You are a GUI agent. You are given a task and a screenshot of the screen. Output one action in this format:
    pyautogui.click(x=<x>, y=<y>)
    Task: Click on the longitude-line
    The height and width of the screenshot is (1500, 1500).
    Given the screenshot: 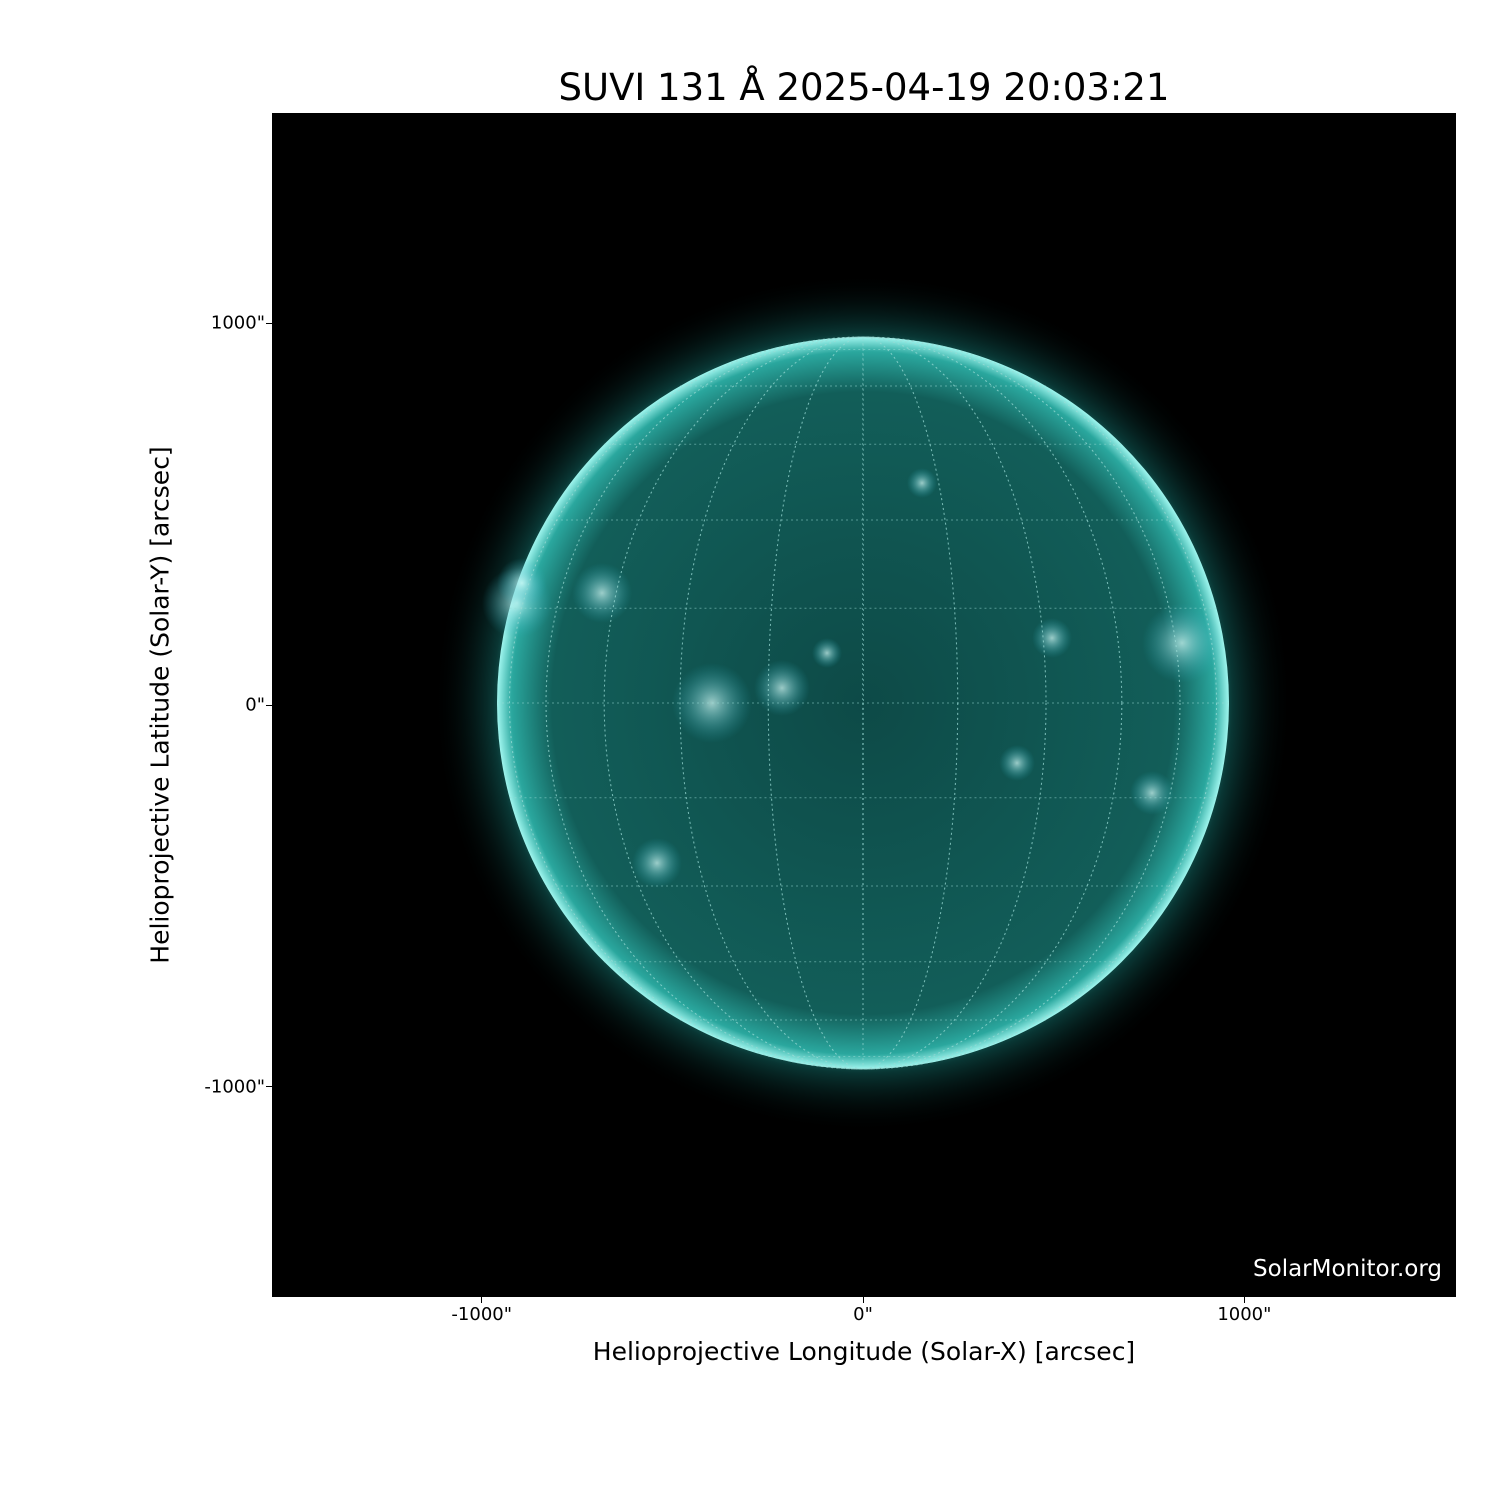 What is the action you would take?
    pyautogui.click(x=863, y=703)
    